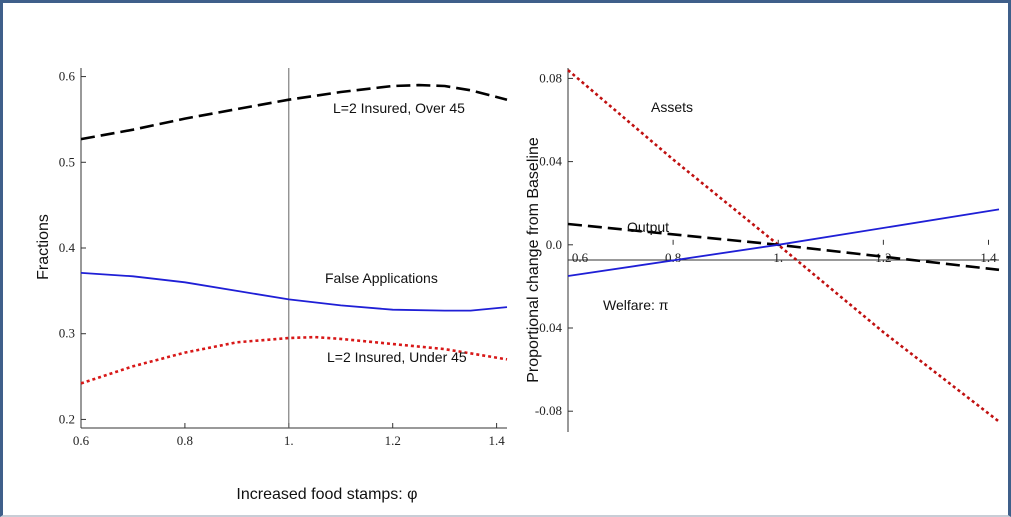 Image resolution: width=1011 pixels, height=517 pixels. Describe the element at coordinates (648, 227) in the screenshot. I see `annotation-output: Output` at that location.